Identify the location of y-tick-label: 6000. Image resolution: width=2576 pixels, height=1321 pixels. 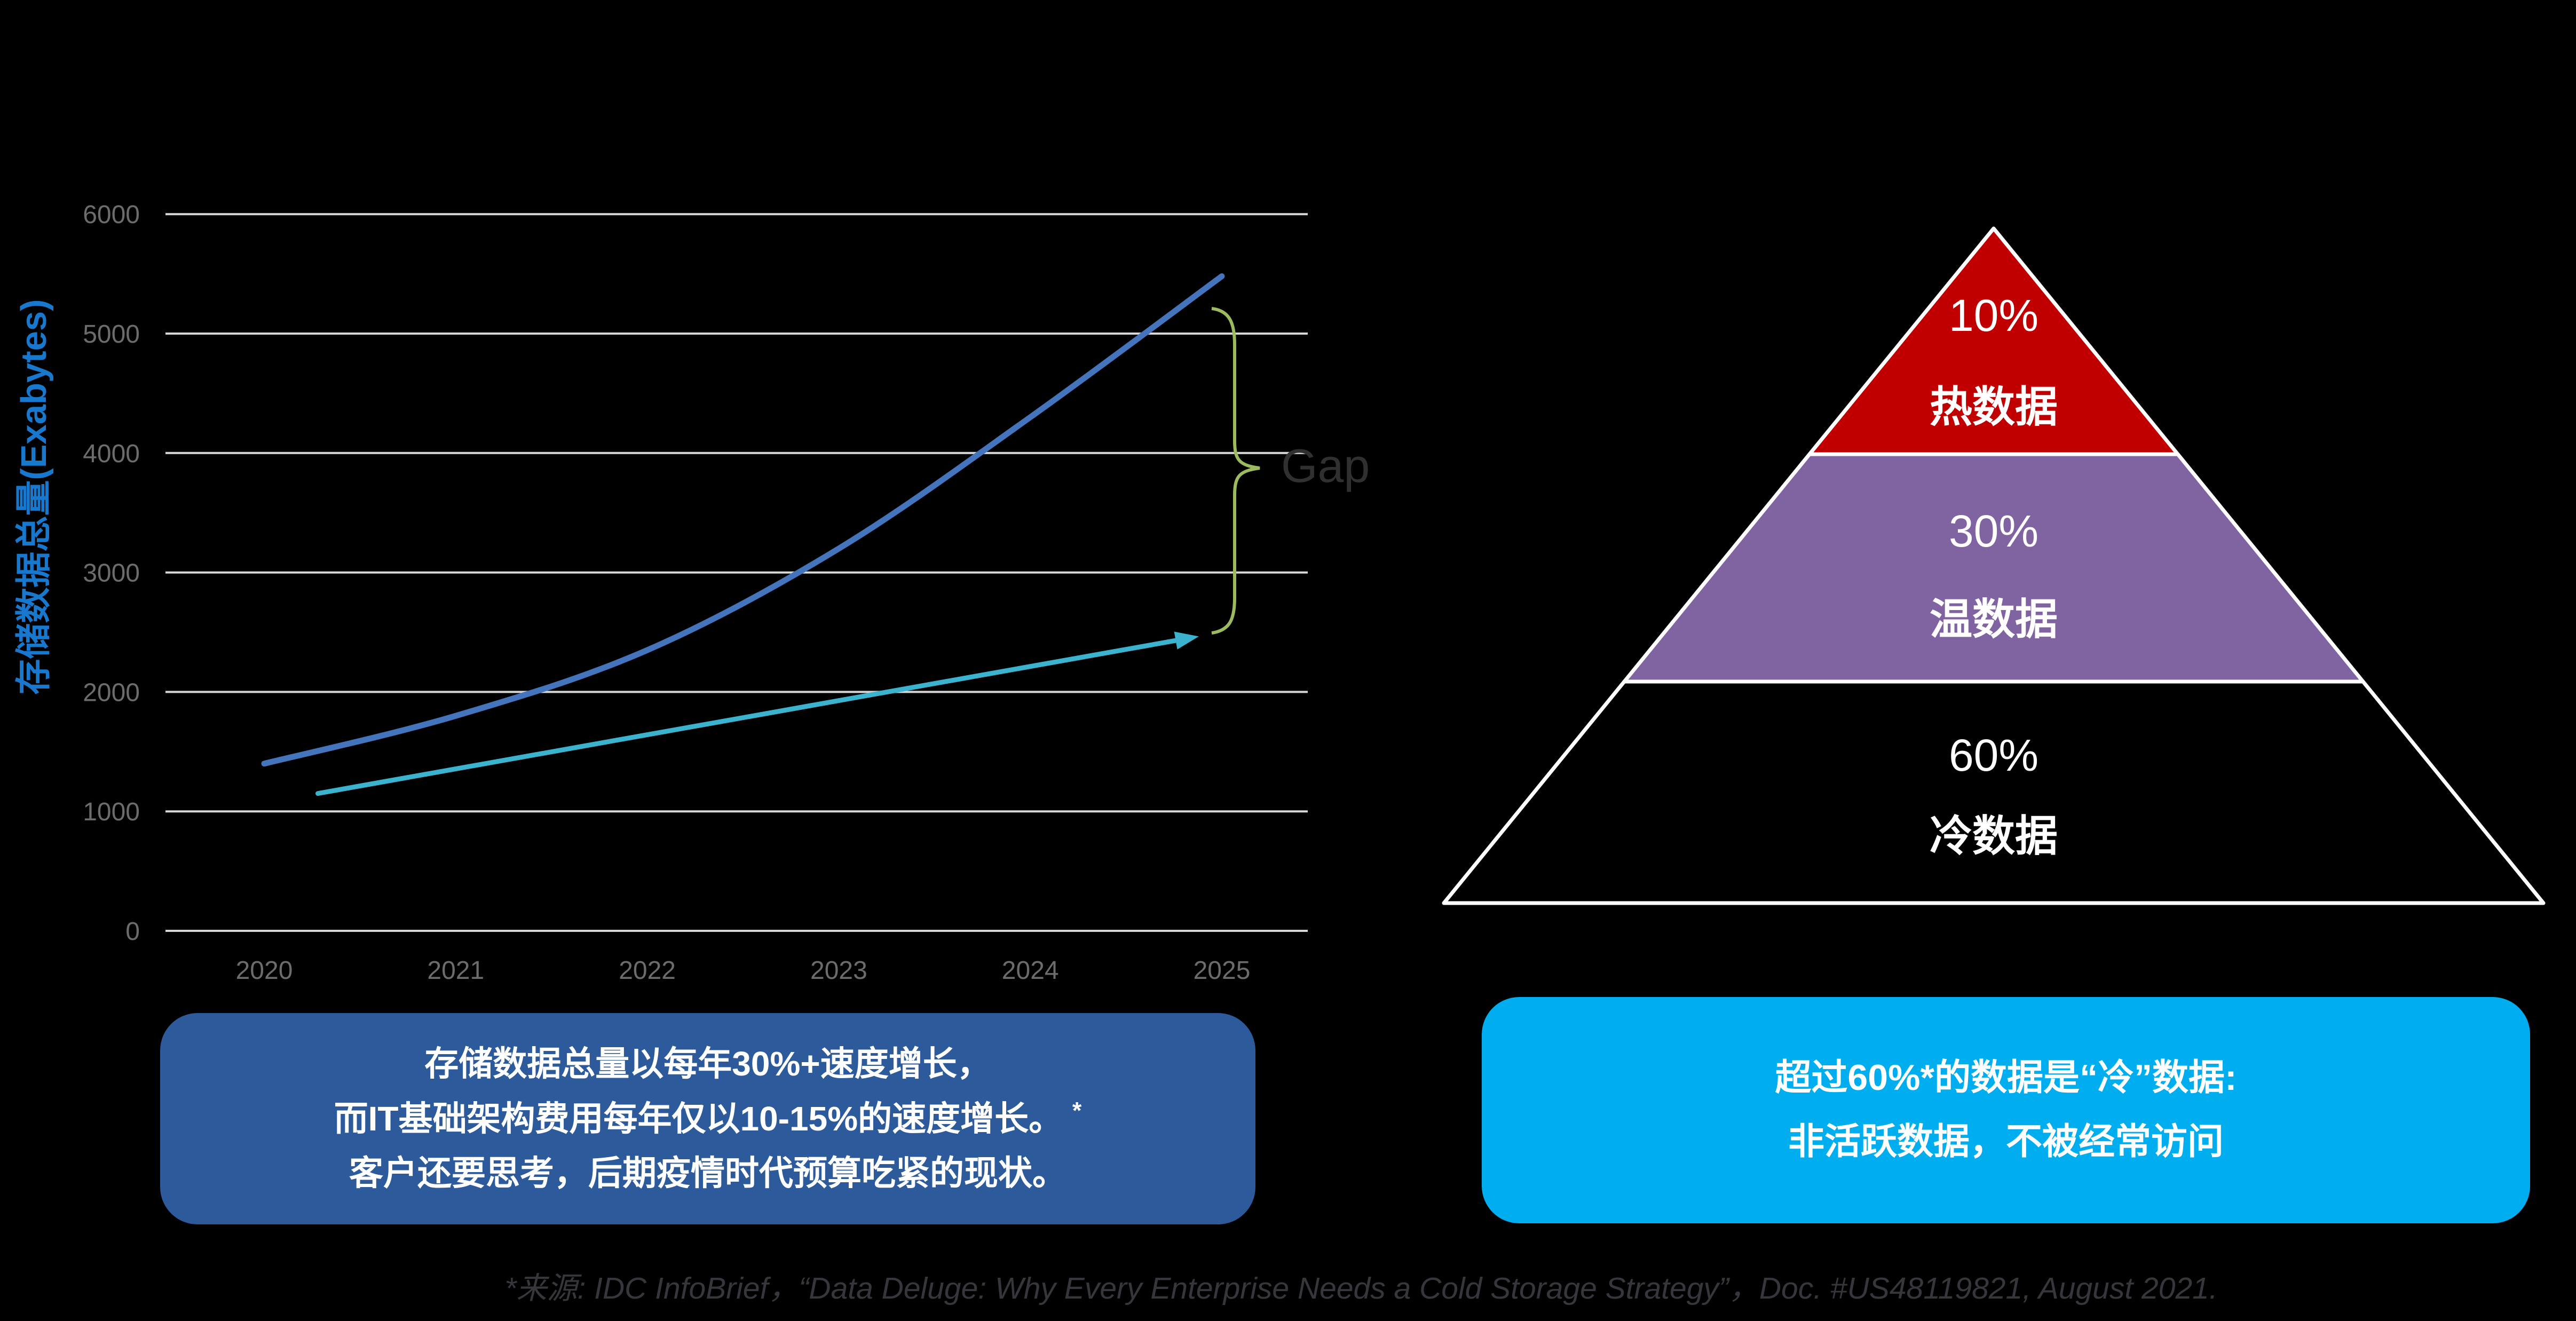
(111, 215).